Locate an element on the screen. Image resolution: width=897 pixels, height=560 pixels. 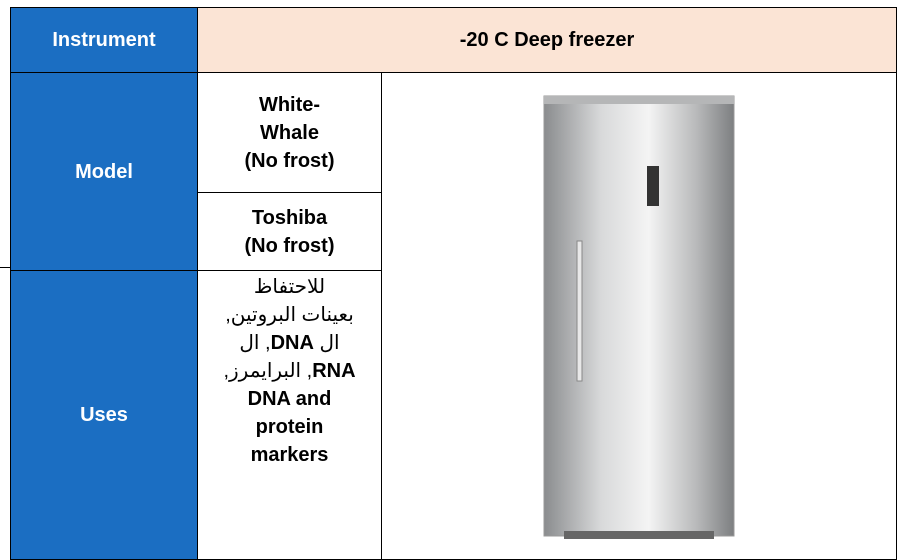
uses-segment: DNA is located at coordinates (292, 343).